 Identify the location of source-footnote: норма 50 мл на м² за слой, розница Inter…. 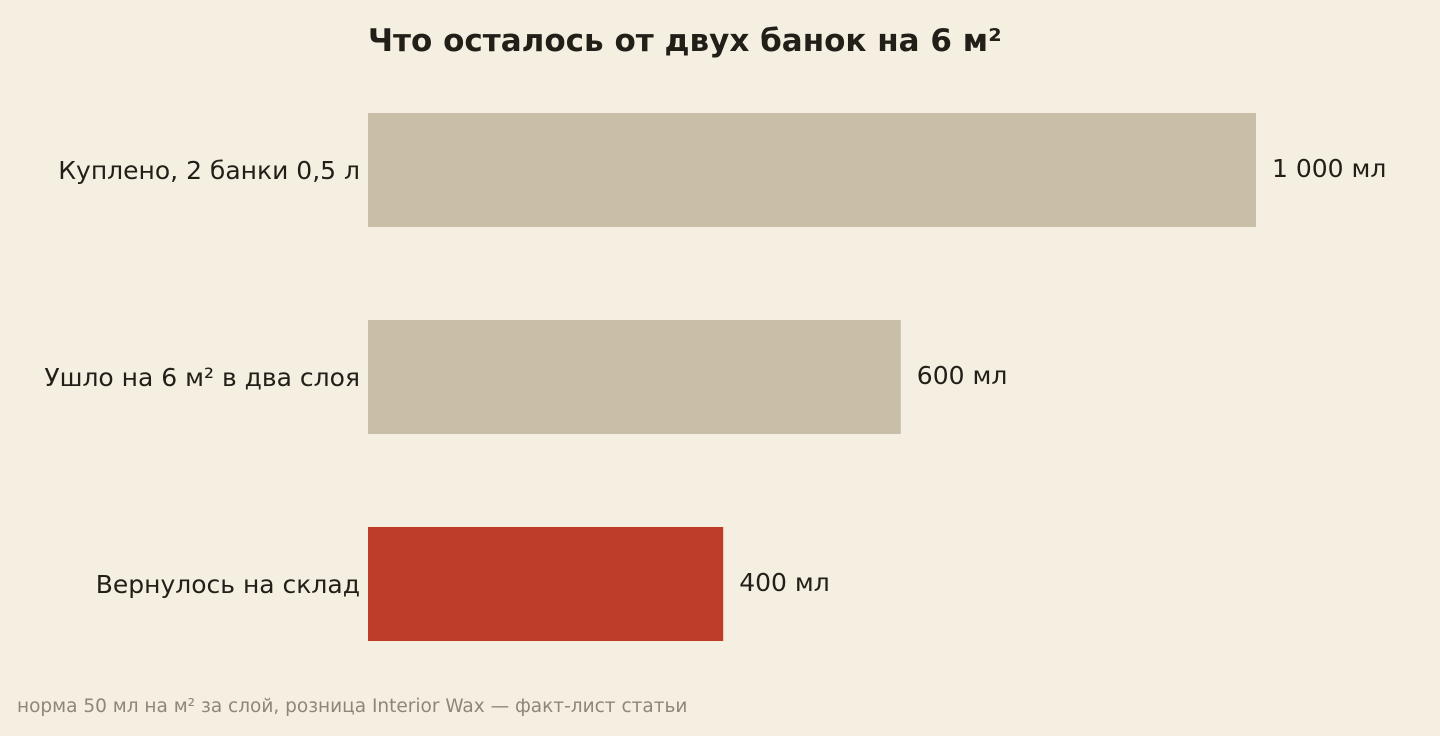
(352, 706).